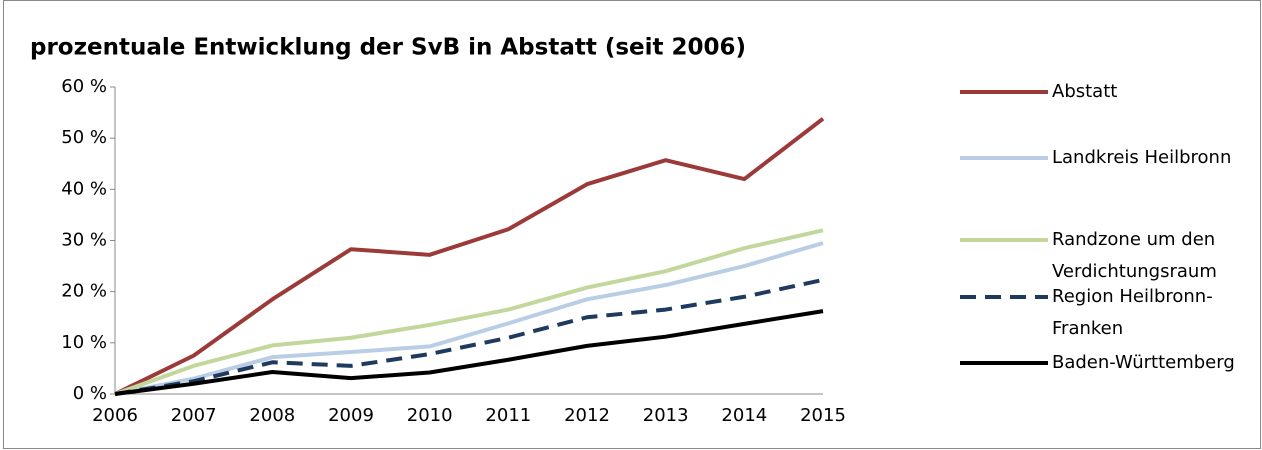  What do you see at coordinates (84, 137) in the screenshot?
I see `y-tick-label: 50 %` at bounding box center [84, 137].